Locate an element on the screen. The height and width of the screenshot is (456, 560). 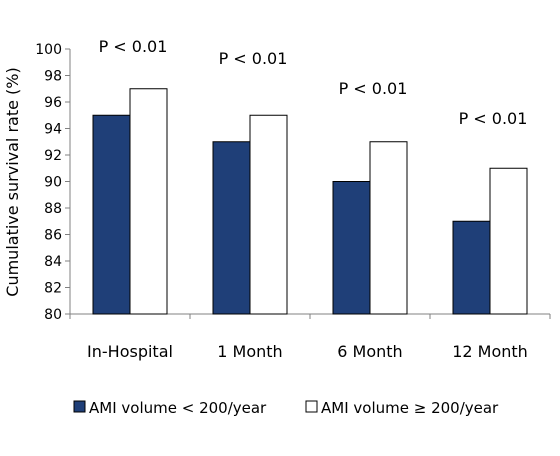
y-tick-label: 84 is located at coordinates (53, 262).